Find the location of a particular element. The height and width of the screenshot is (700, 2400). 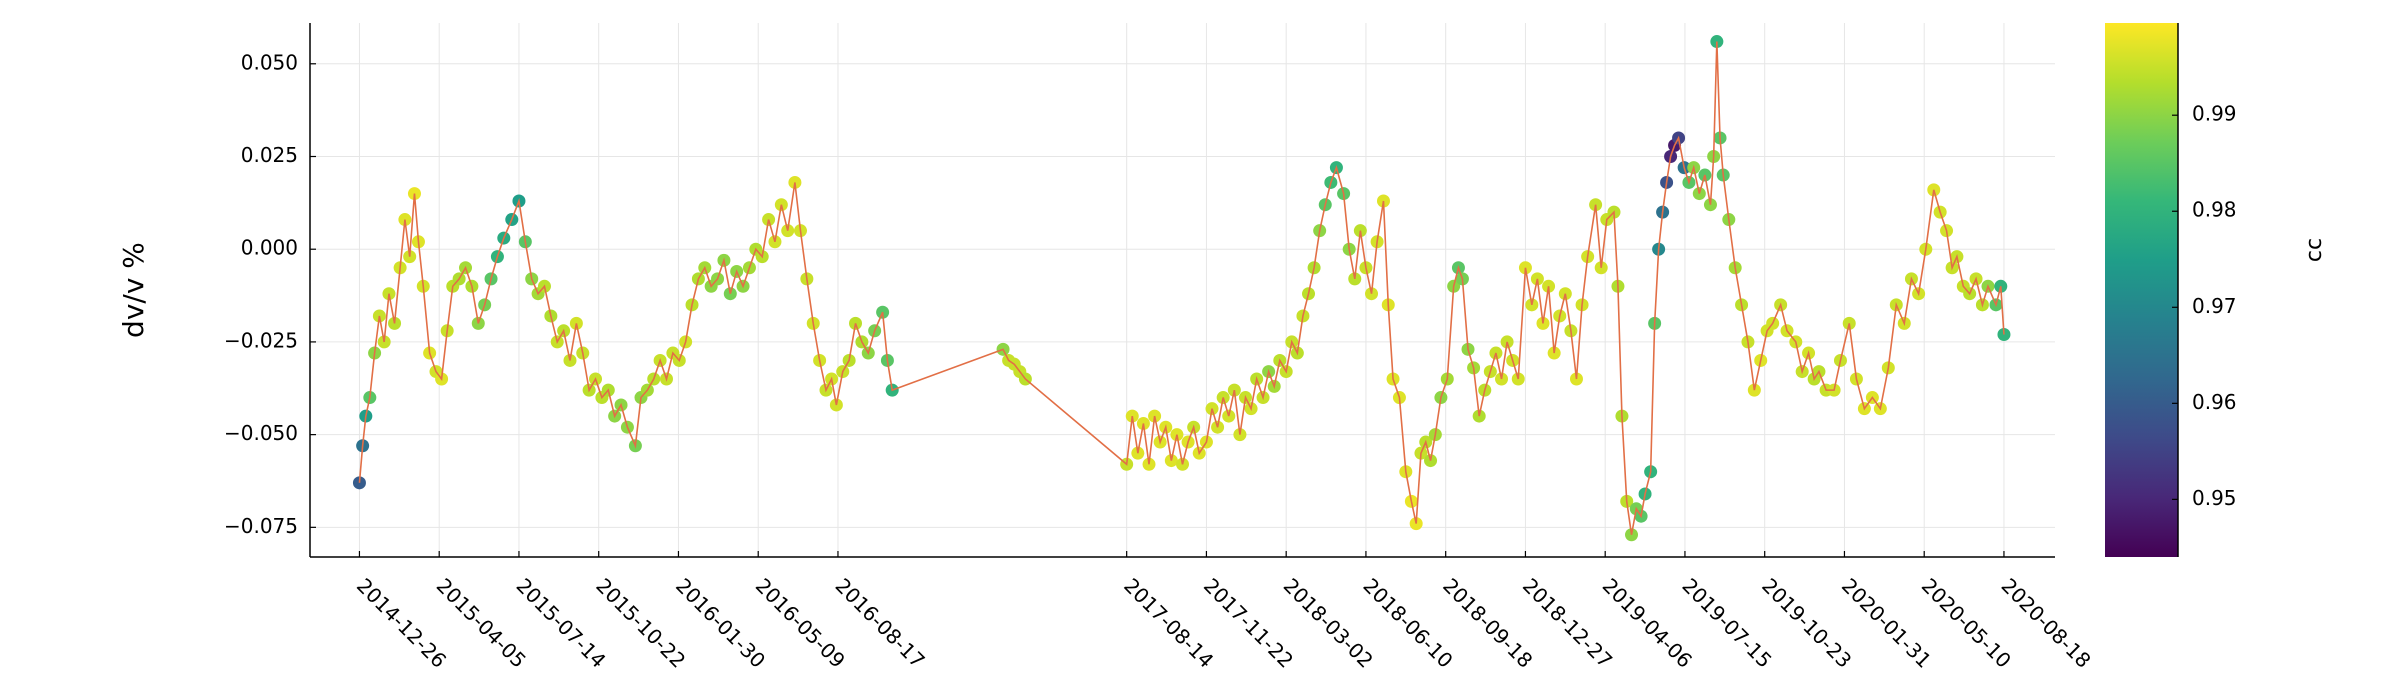

colorbar-tick-label: 0.99 is located at coordinates (2214, 114).